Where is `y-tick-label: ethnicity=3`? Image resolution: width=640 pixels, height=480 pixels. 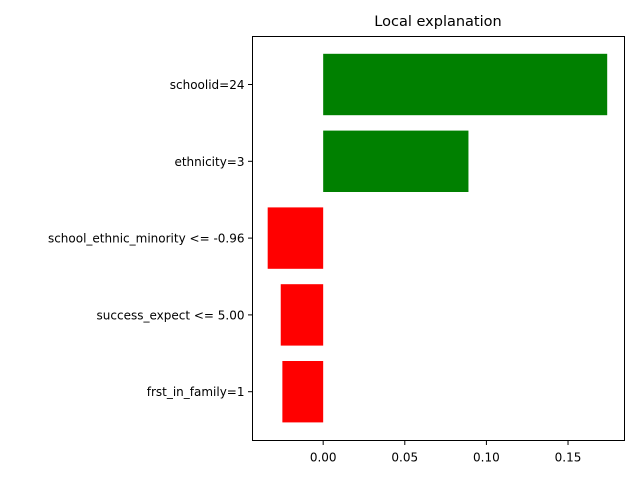 y-tick-label: ethnicity=3 is located at coordinates (209, 162).